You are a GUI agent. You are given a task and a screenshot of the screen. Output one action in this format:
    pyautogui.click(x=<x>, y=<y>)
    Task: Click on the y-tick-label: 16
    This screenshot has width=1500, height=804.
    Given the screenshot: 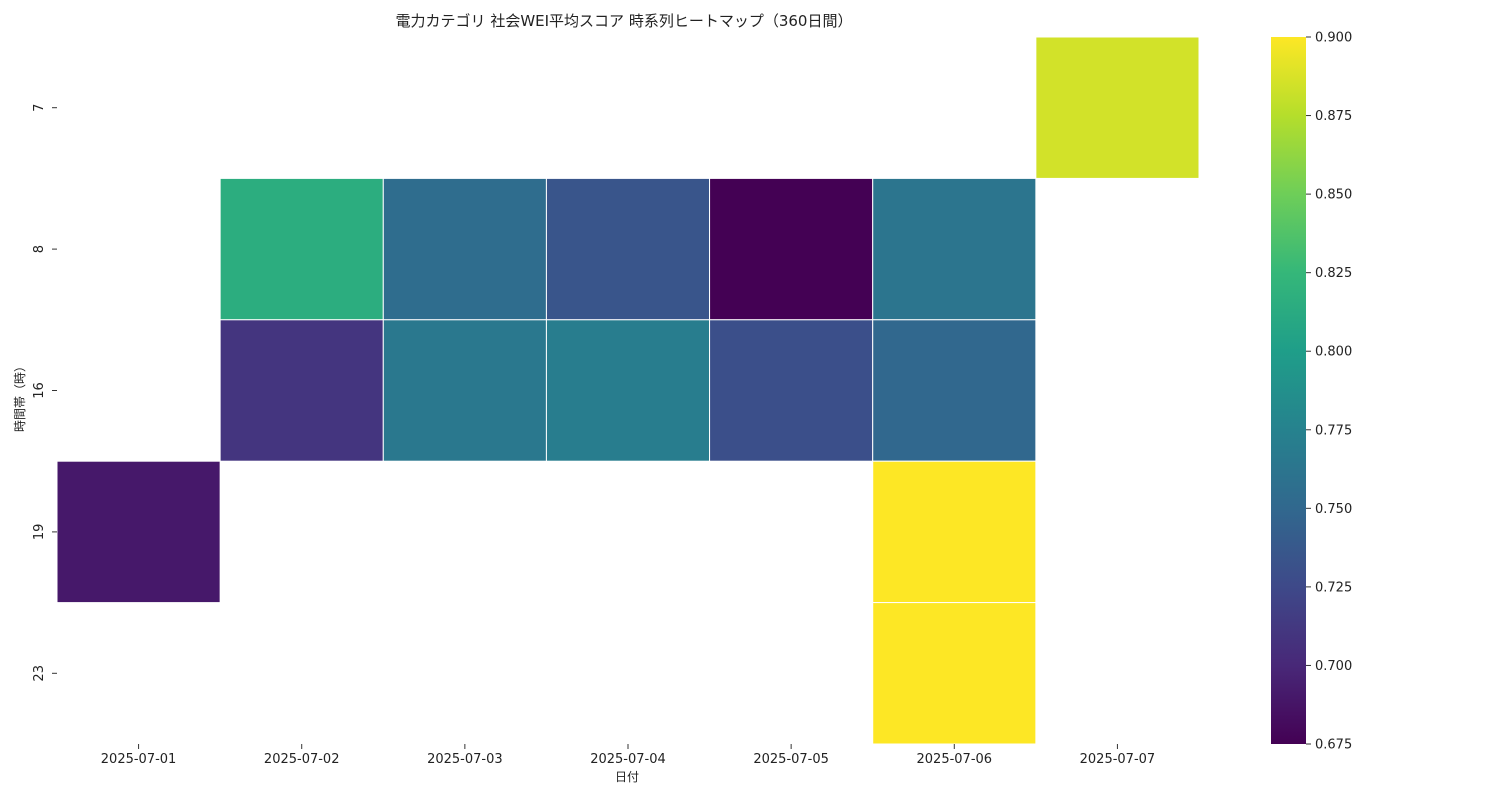 What is the action you would take?
    pyautogui.click(x=39, y=390)
    